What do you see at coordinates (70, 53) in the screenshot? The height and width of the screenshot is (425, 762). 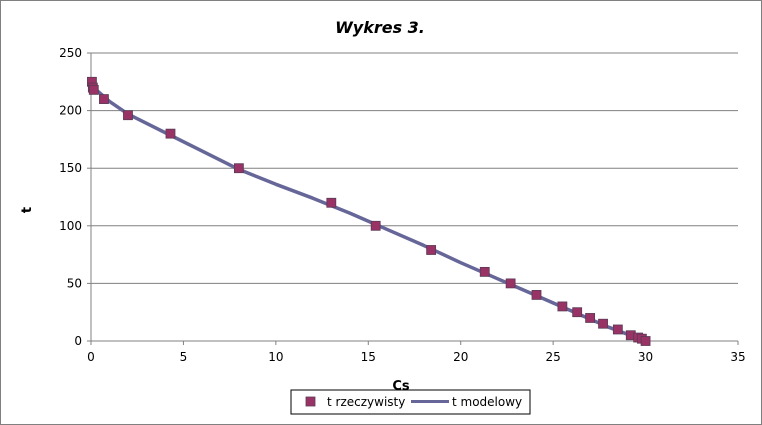 I see `y-tick-label: 250` at bounding box center [70, 53].